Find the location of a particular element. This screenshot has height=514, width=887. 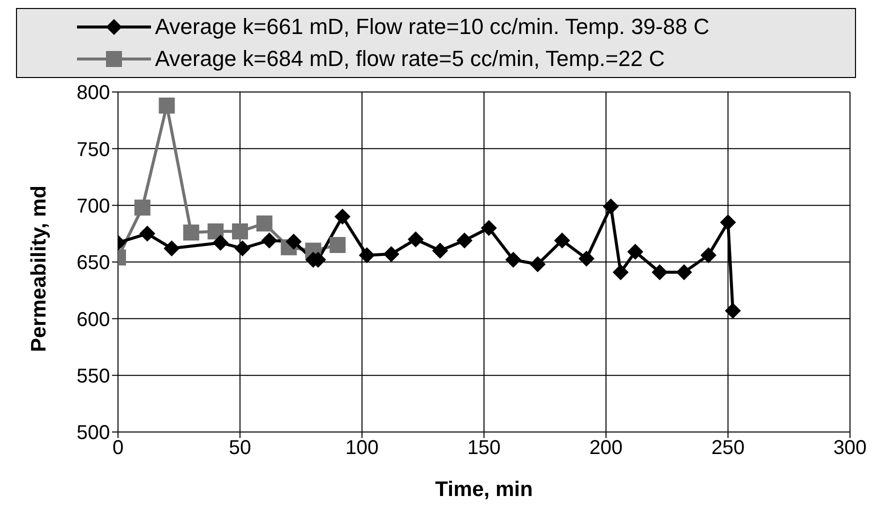

y-tick-label: 500 is located at coordinates (93, 433).